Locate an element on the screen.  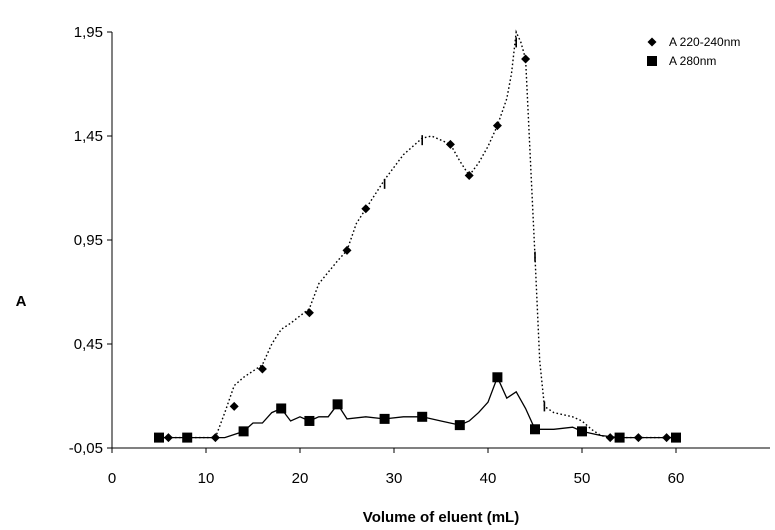
legend-marker-diamond is located at coordinates (652, 42).